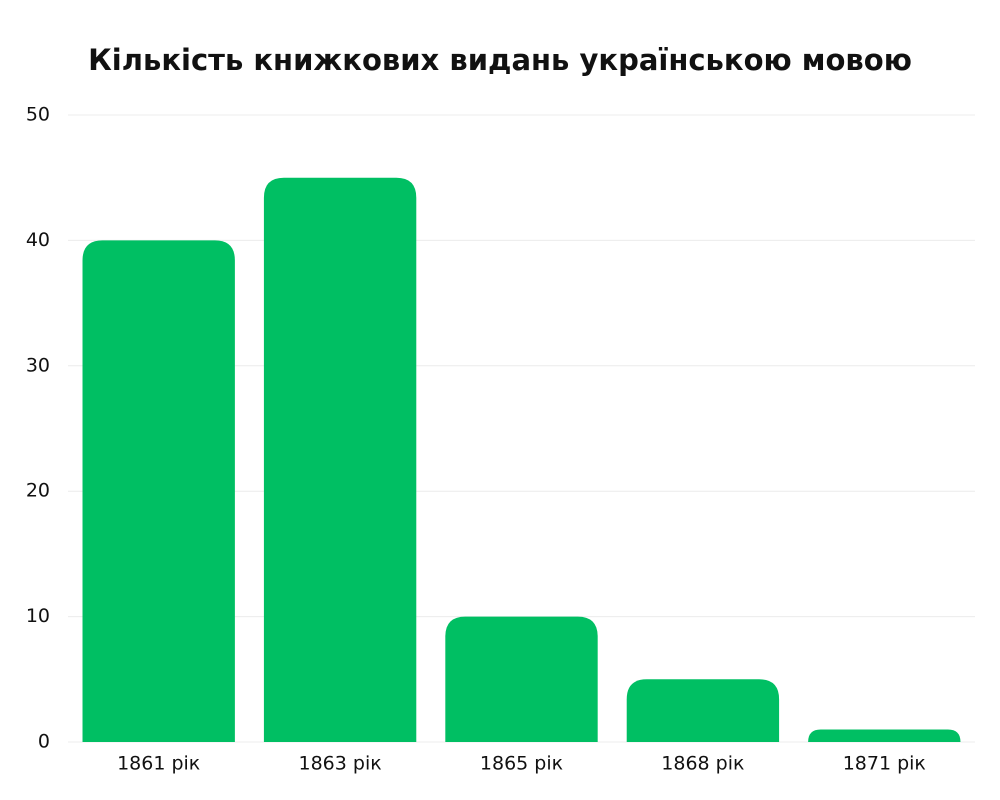 This screenshot has width=1000, height=800. What do you see at coordinates (38, 115) in the screenshot?
I see `y-tick-label: 50` at bounding box center [38, 115].